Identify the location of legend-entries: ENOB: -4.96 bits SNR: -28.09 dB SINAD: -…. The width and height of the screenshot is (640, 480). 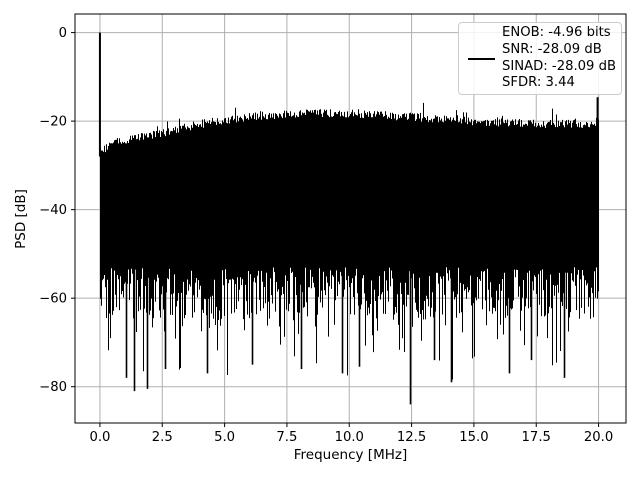
(559, 58).